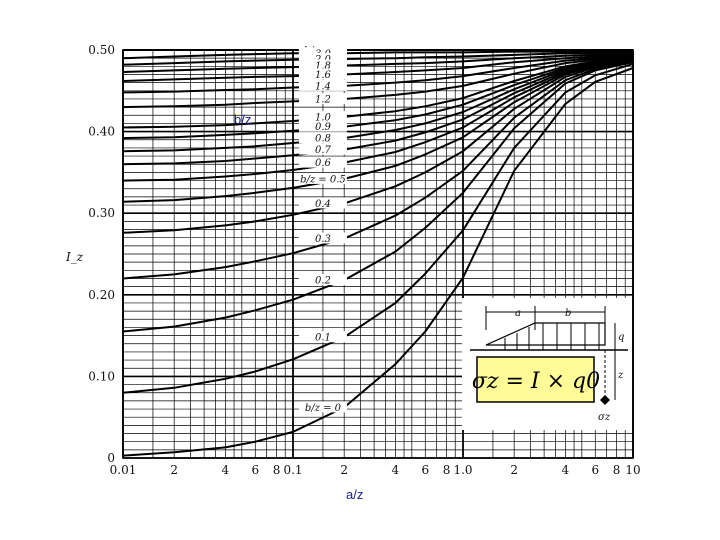 The image size is (720, 540). I want to click on curve-label: 0.2, so click(323, 281).